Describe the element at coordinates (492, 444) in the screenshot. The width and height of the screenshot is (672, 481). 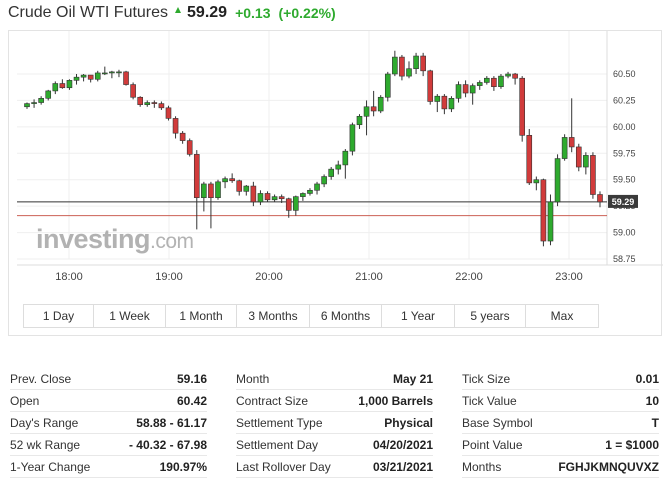
I see `stat-label: Point Value` at that location.